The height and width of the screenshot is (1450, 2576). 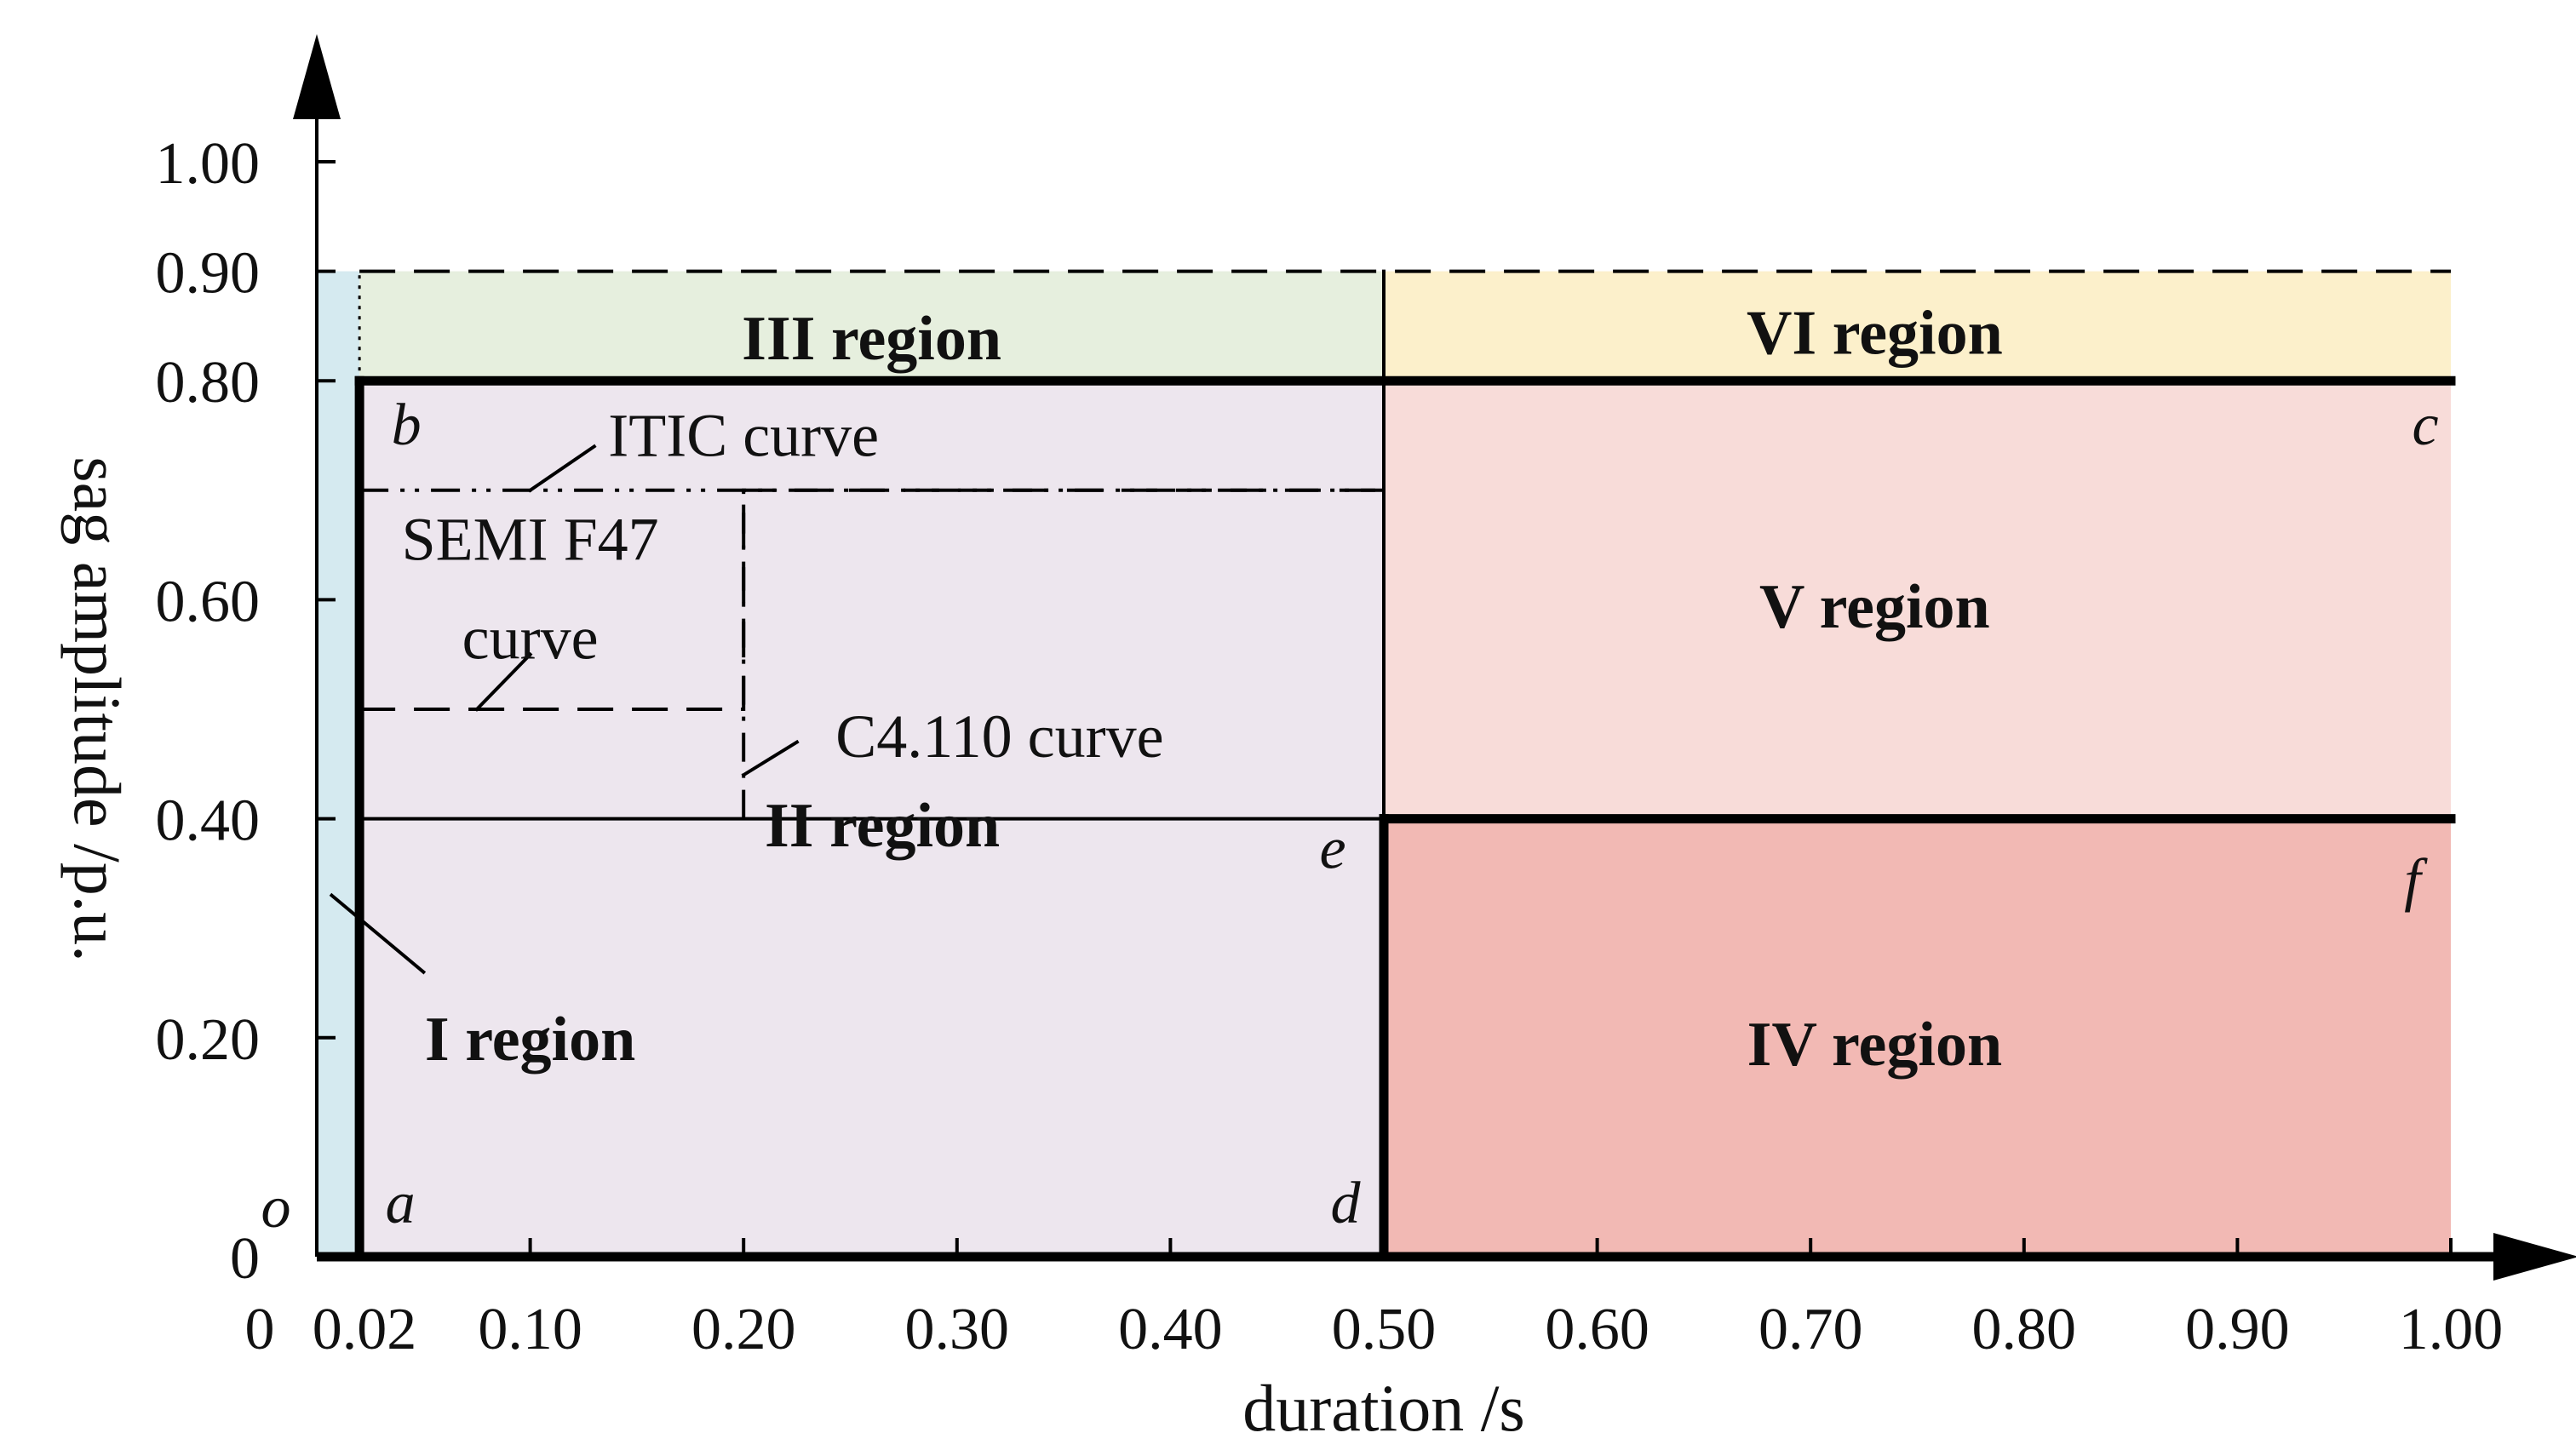 What do you see at coordinates (1346, 1203) in the screenshot?
I see `point-d-label: d` at bounding box center [1346, 1203].